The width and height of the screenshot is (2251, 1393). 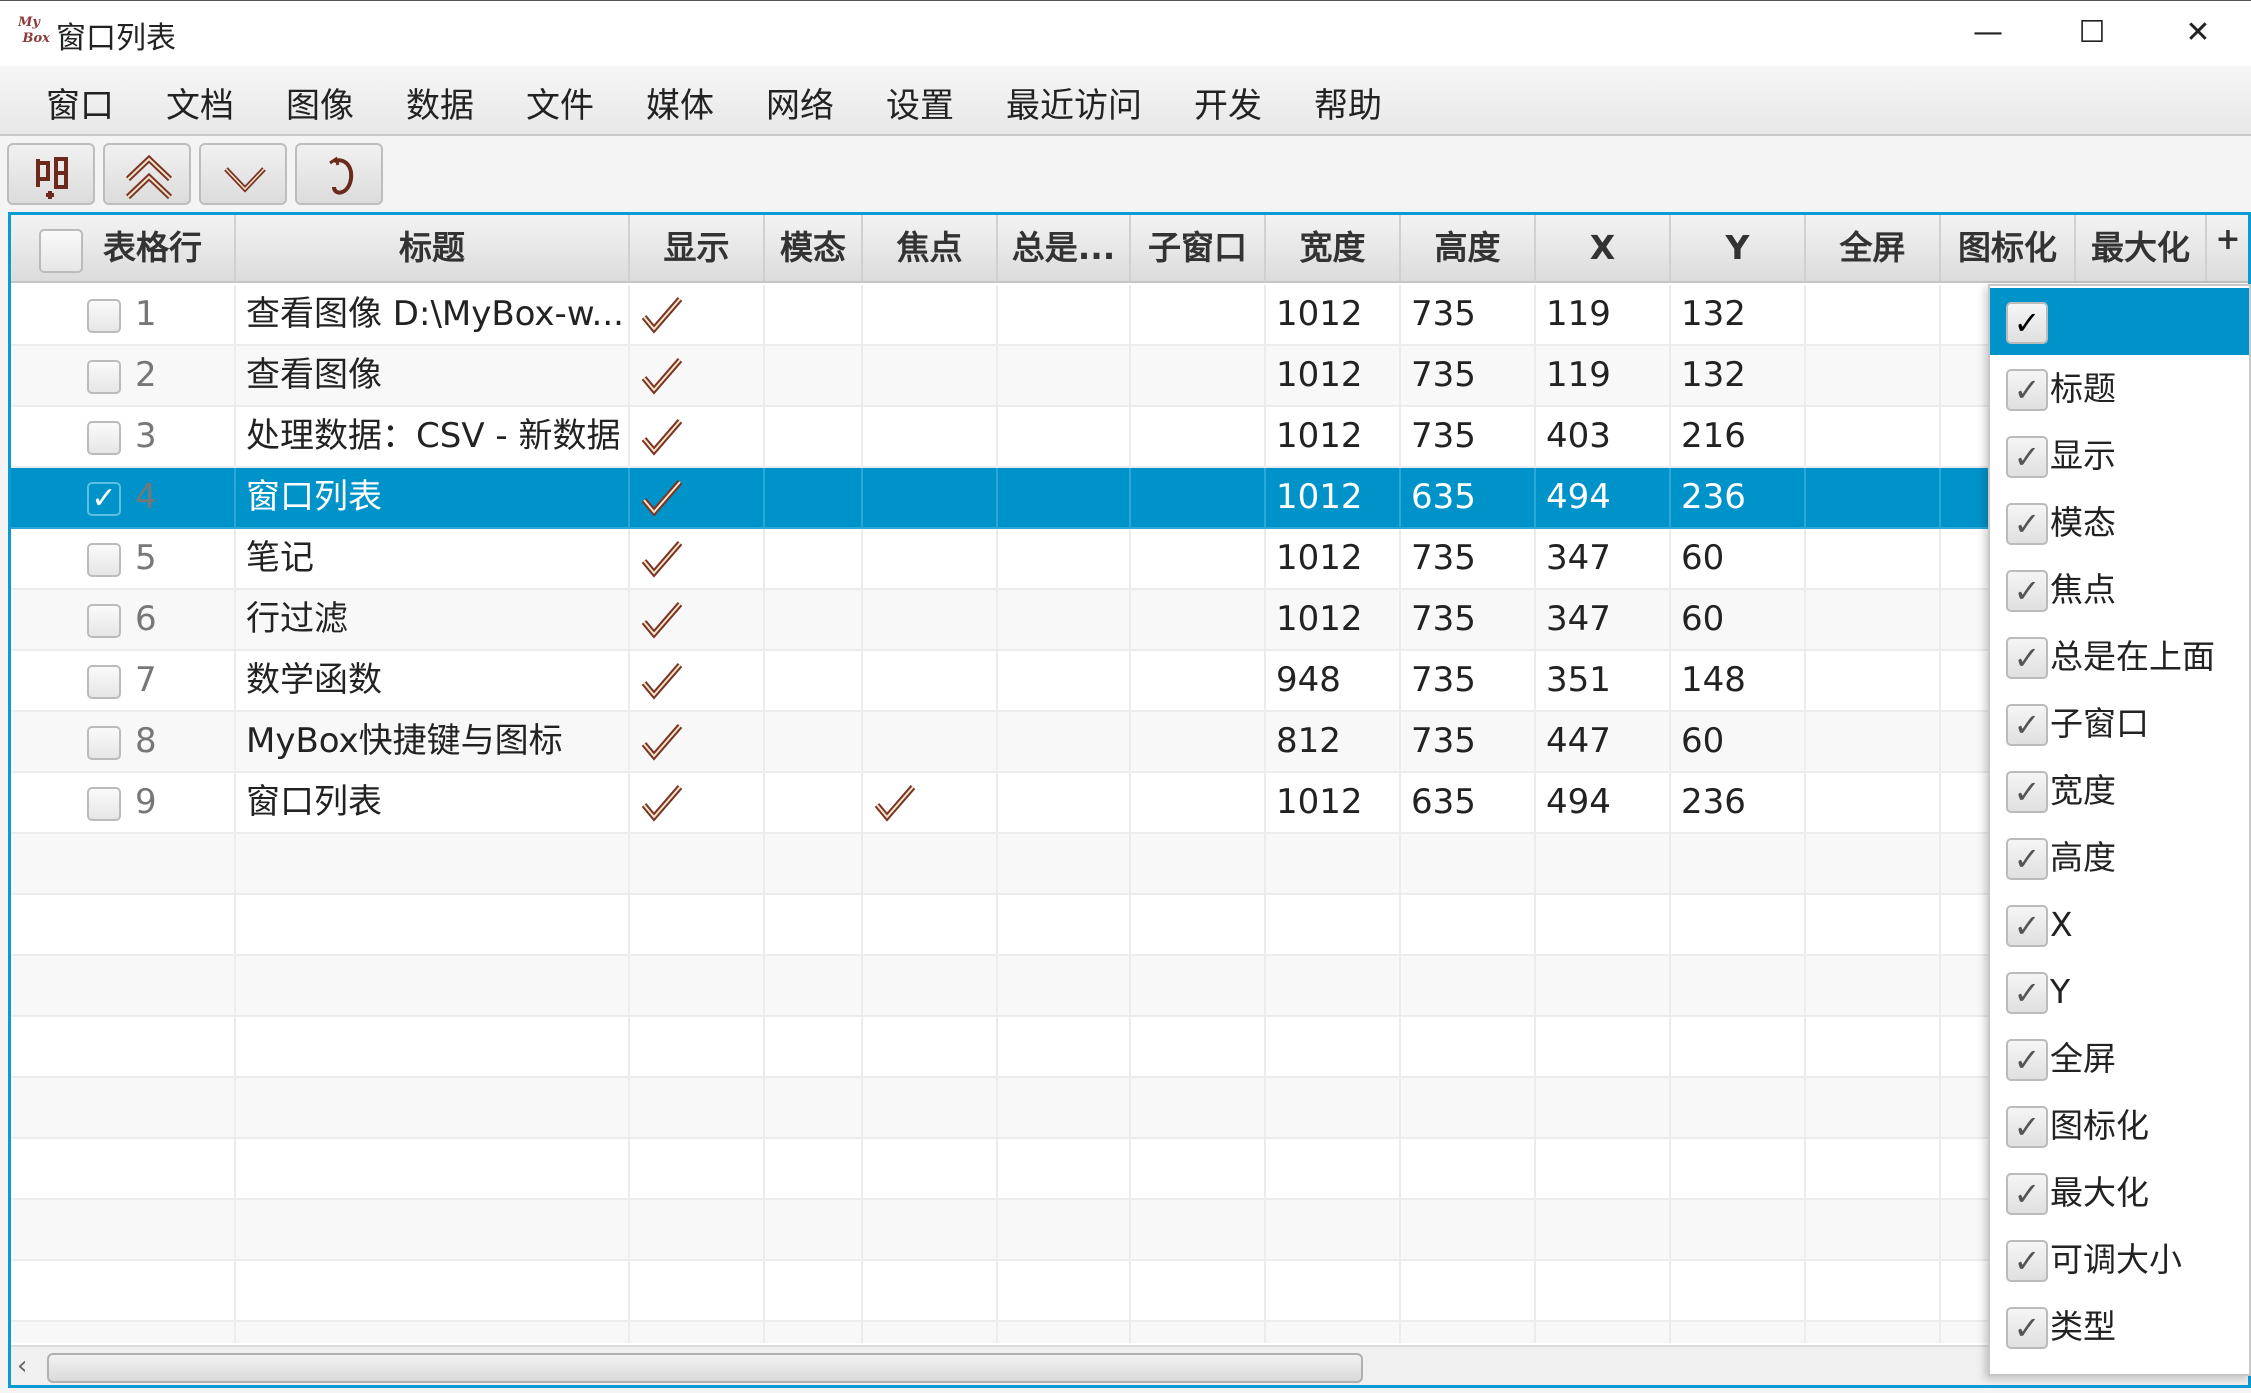 I want to click on column-toggle-item: ✓ 宽度, so click(x=2119, y=790).